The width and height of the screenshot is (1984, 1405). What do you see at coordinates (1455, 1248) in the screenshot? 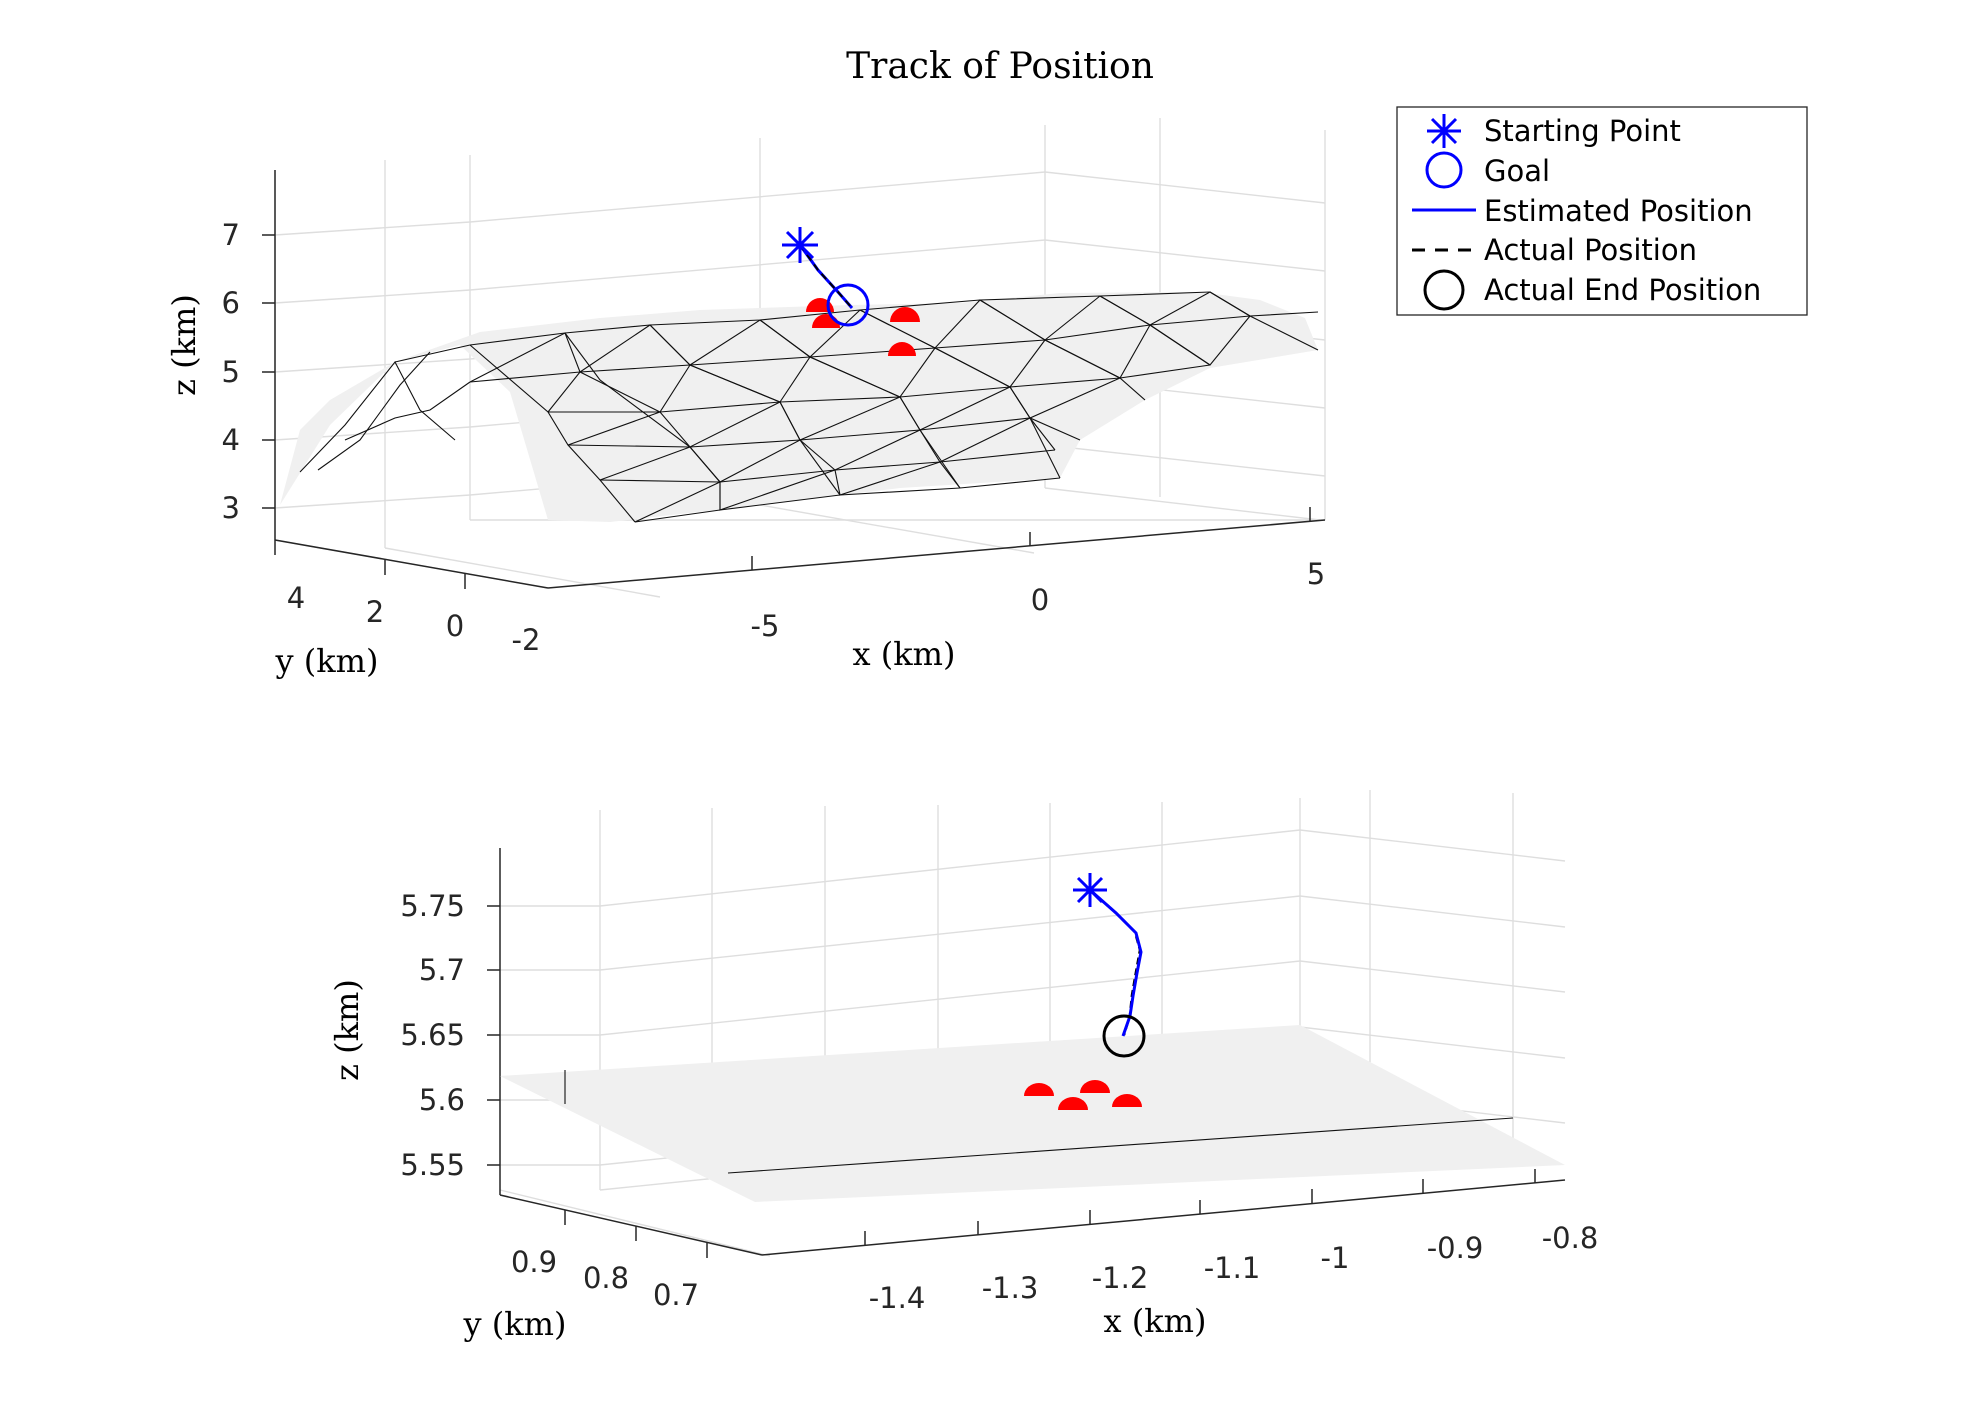
I see `svg-text: -0.9` at bounding box center [1455, 1248].